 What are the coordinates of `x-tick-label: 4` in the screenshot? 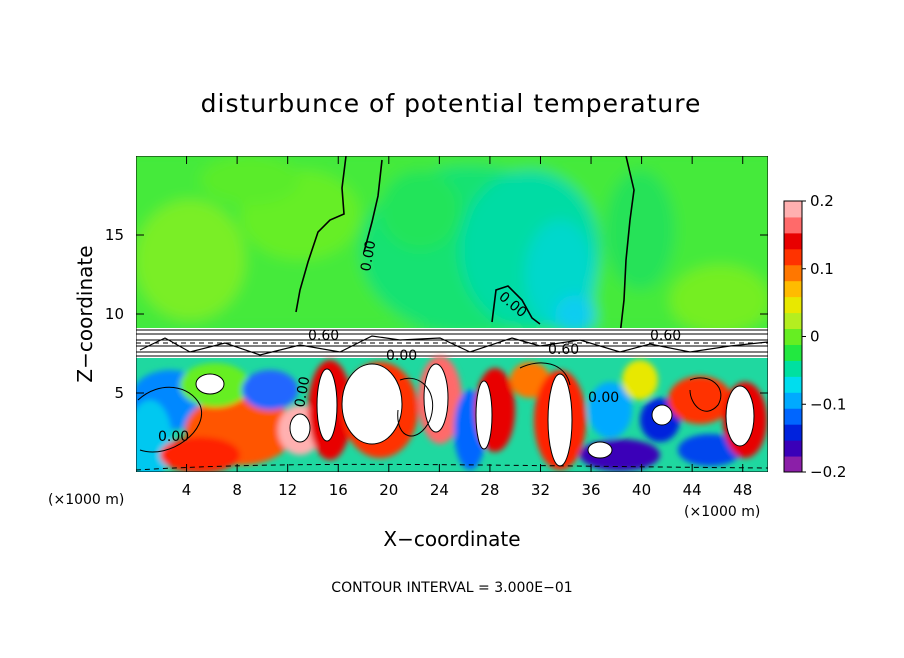 It's located at (187, 490).